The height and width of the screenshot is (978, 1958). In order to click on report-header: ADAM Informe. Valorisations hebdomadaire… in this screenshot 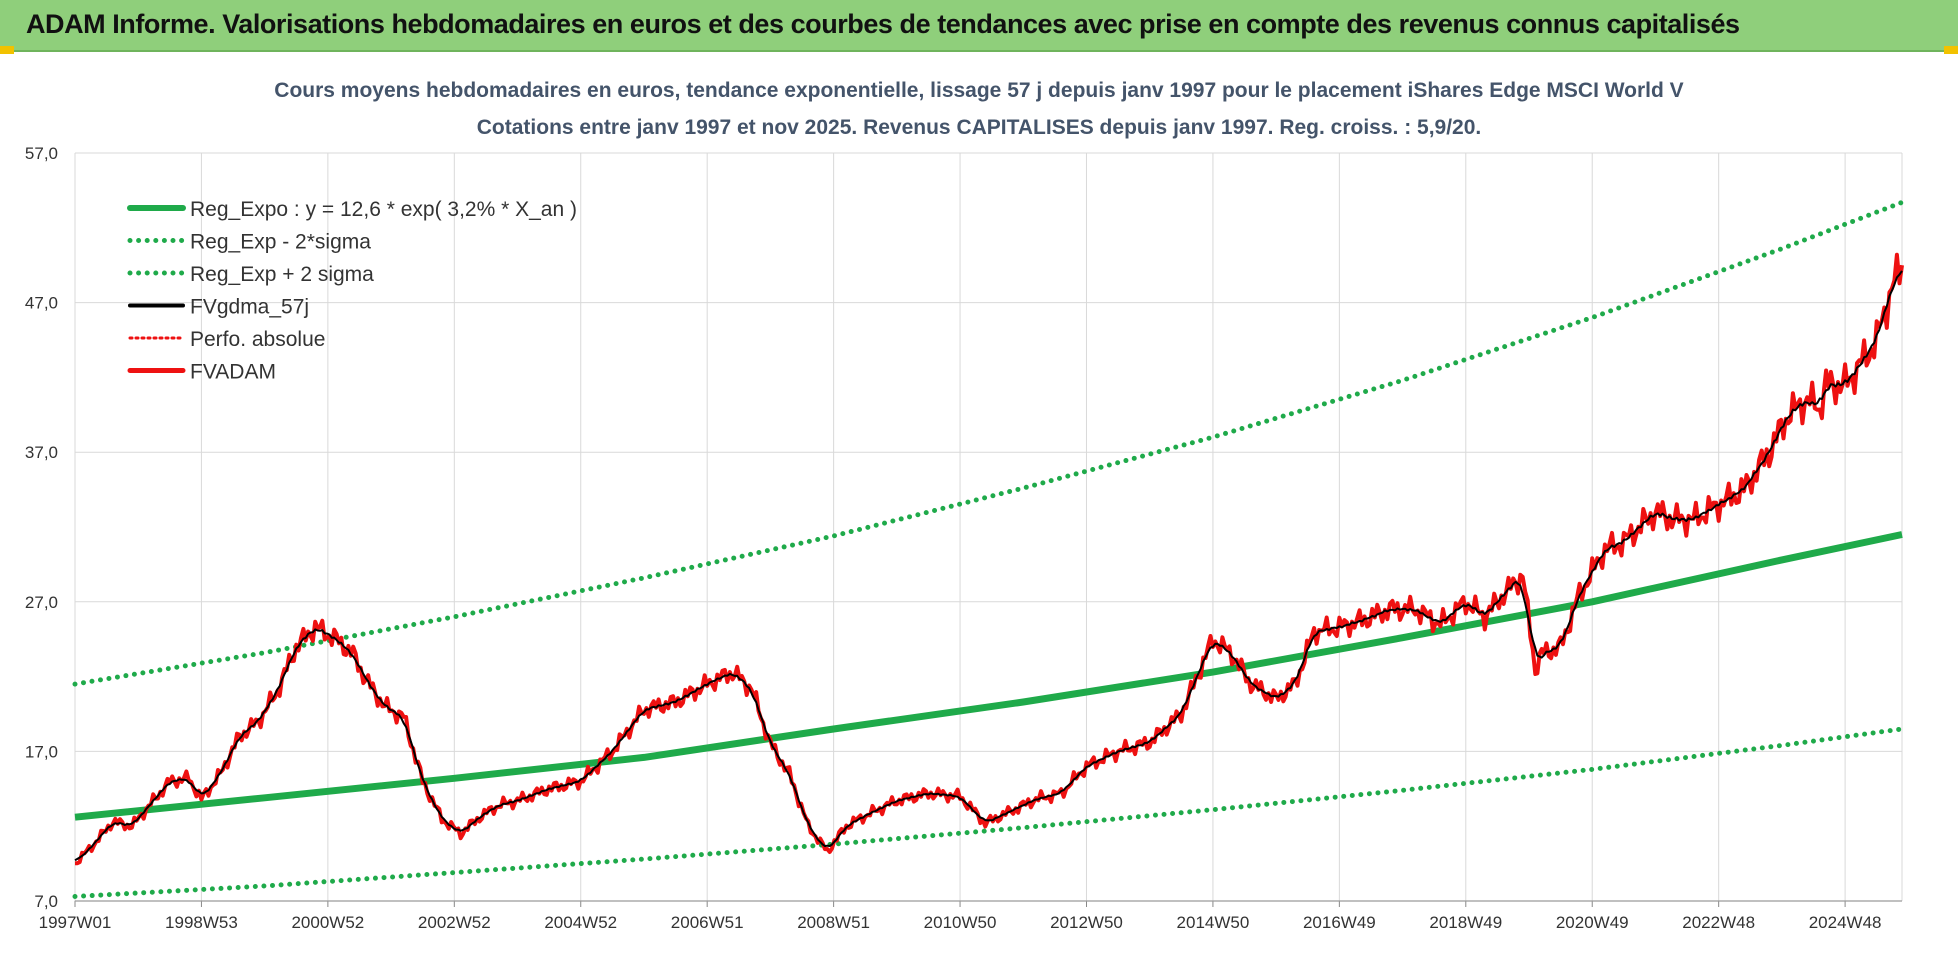, I will do `click(979, 26)`.